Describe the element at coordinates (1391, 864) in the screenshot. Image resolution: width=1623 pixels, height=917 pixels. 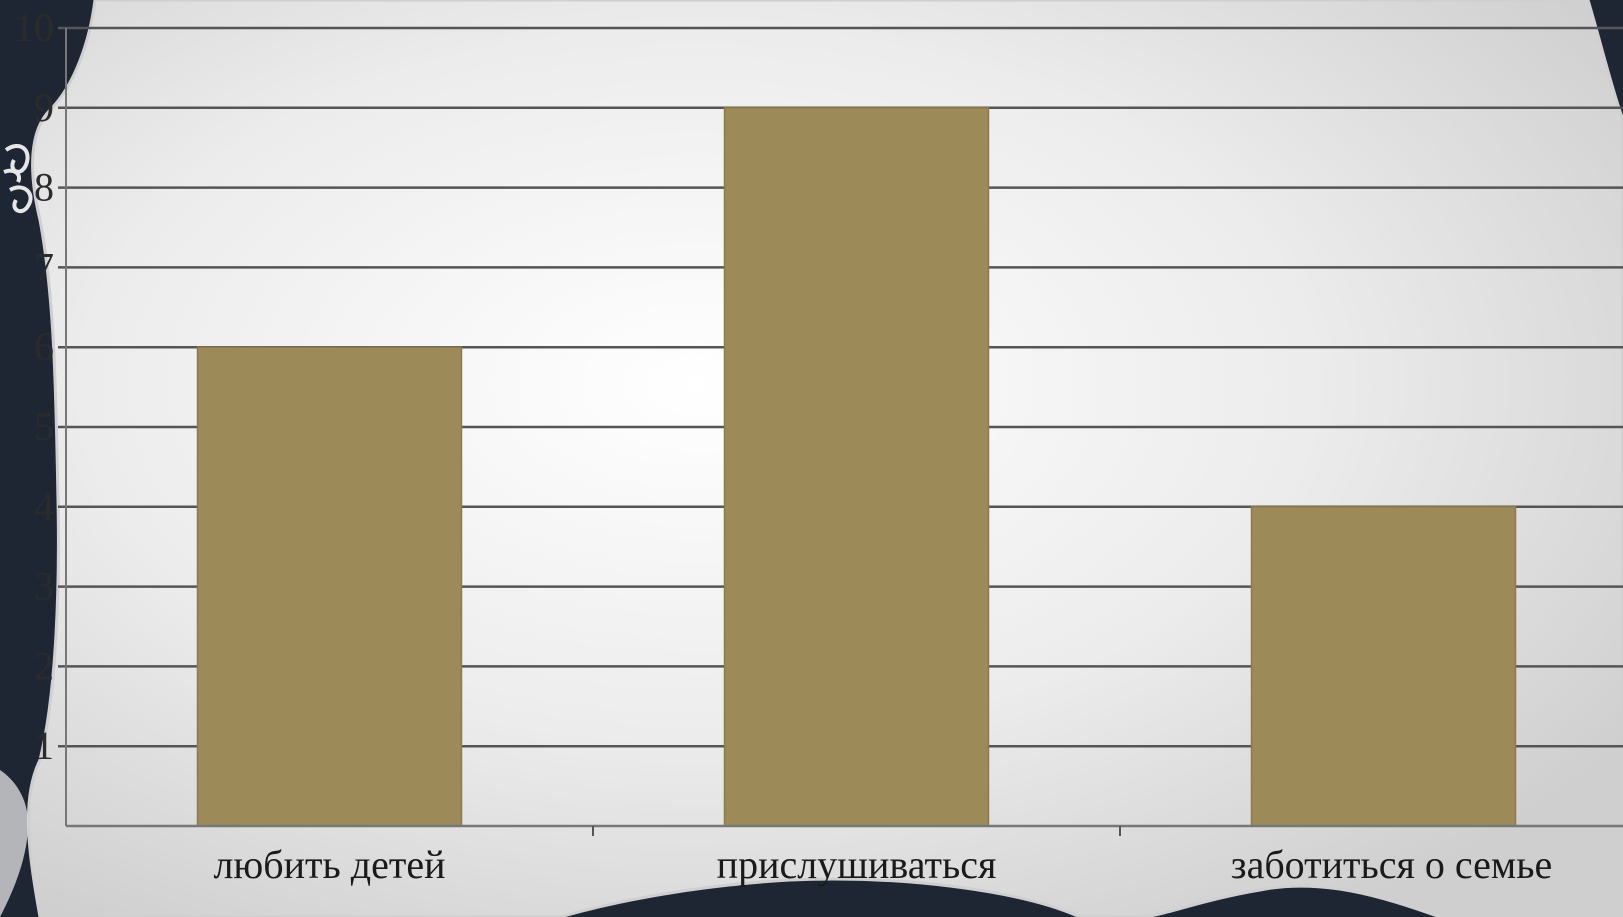
I see `x-category-label: заботиться о семье` at that location.